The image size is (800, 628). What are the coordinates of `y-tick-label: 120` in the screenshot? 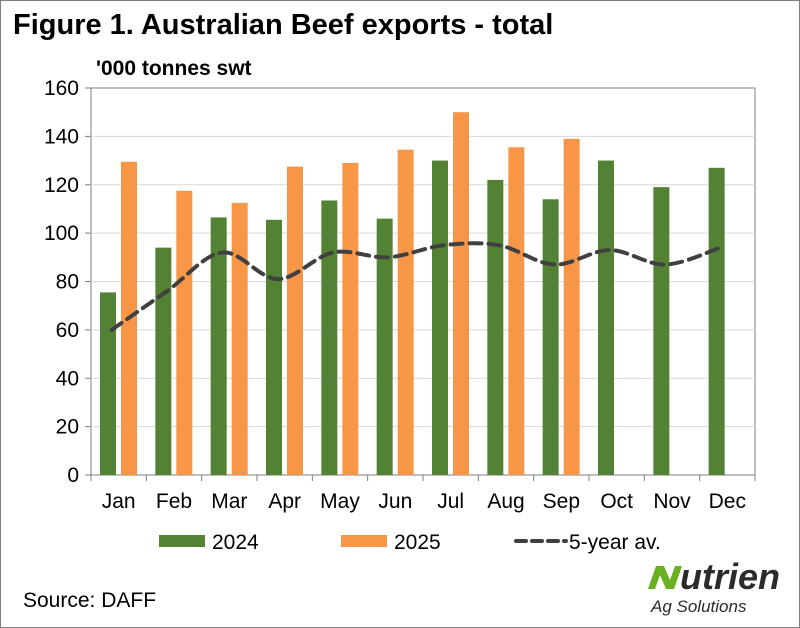 It's located at (61, 185).